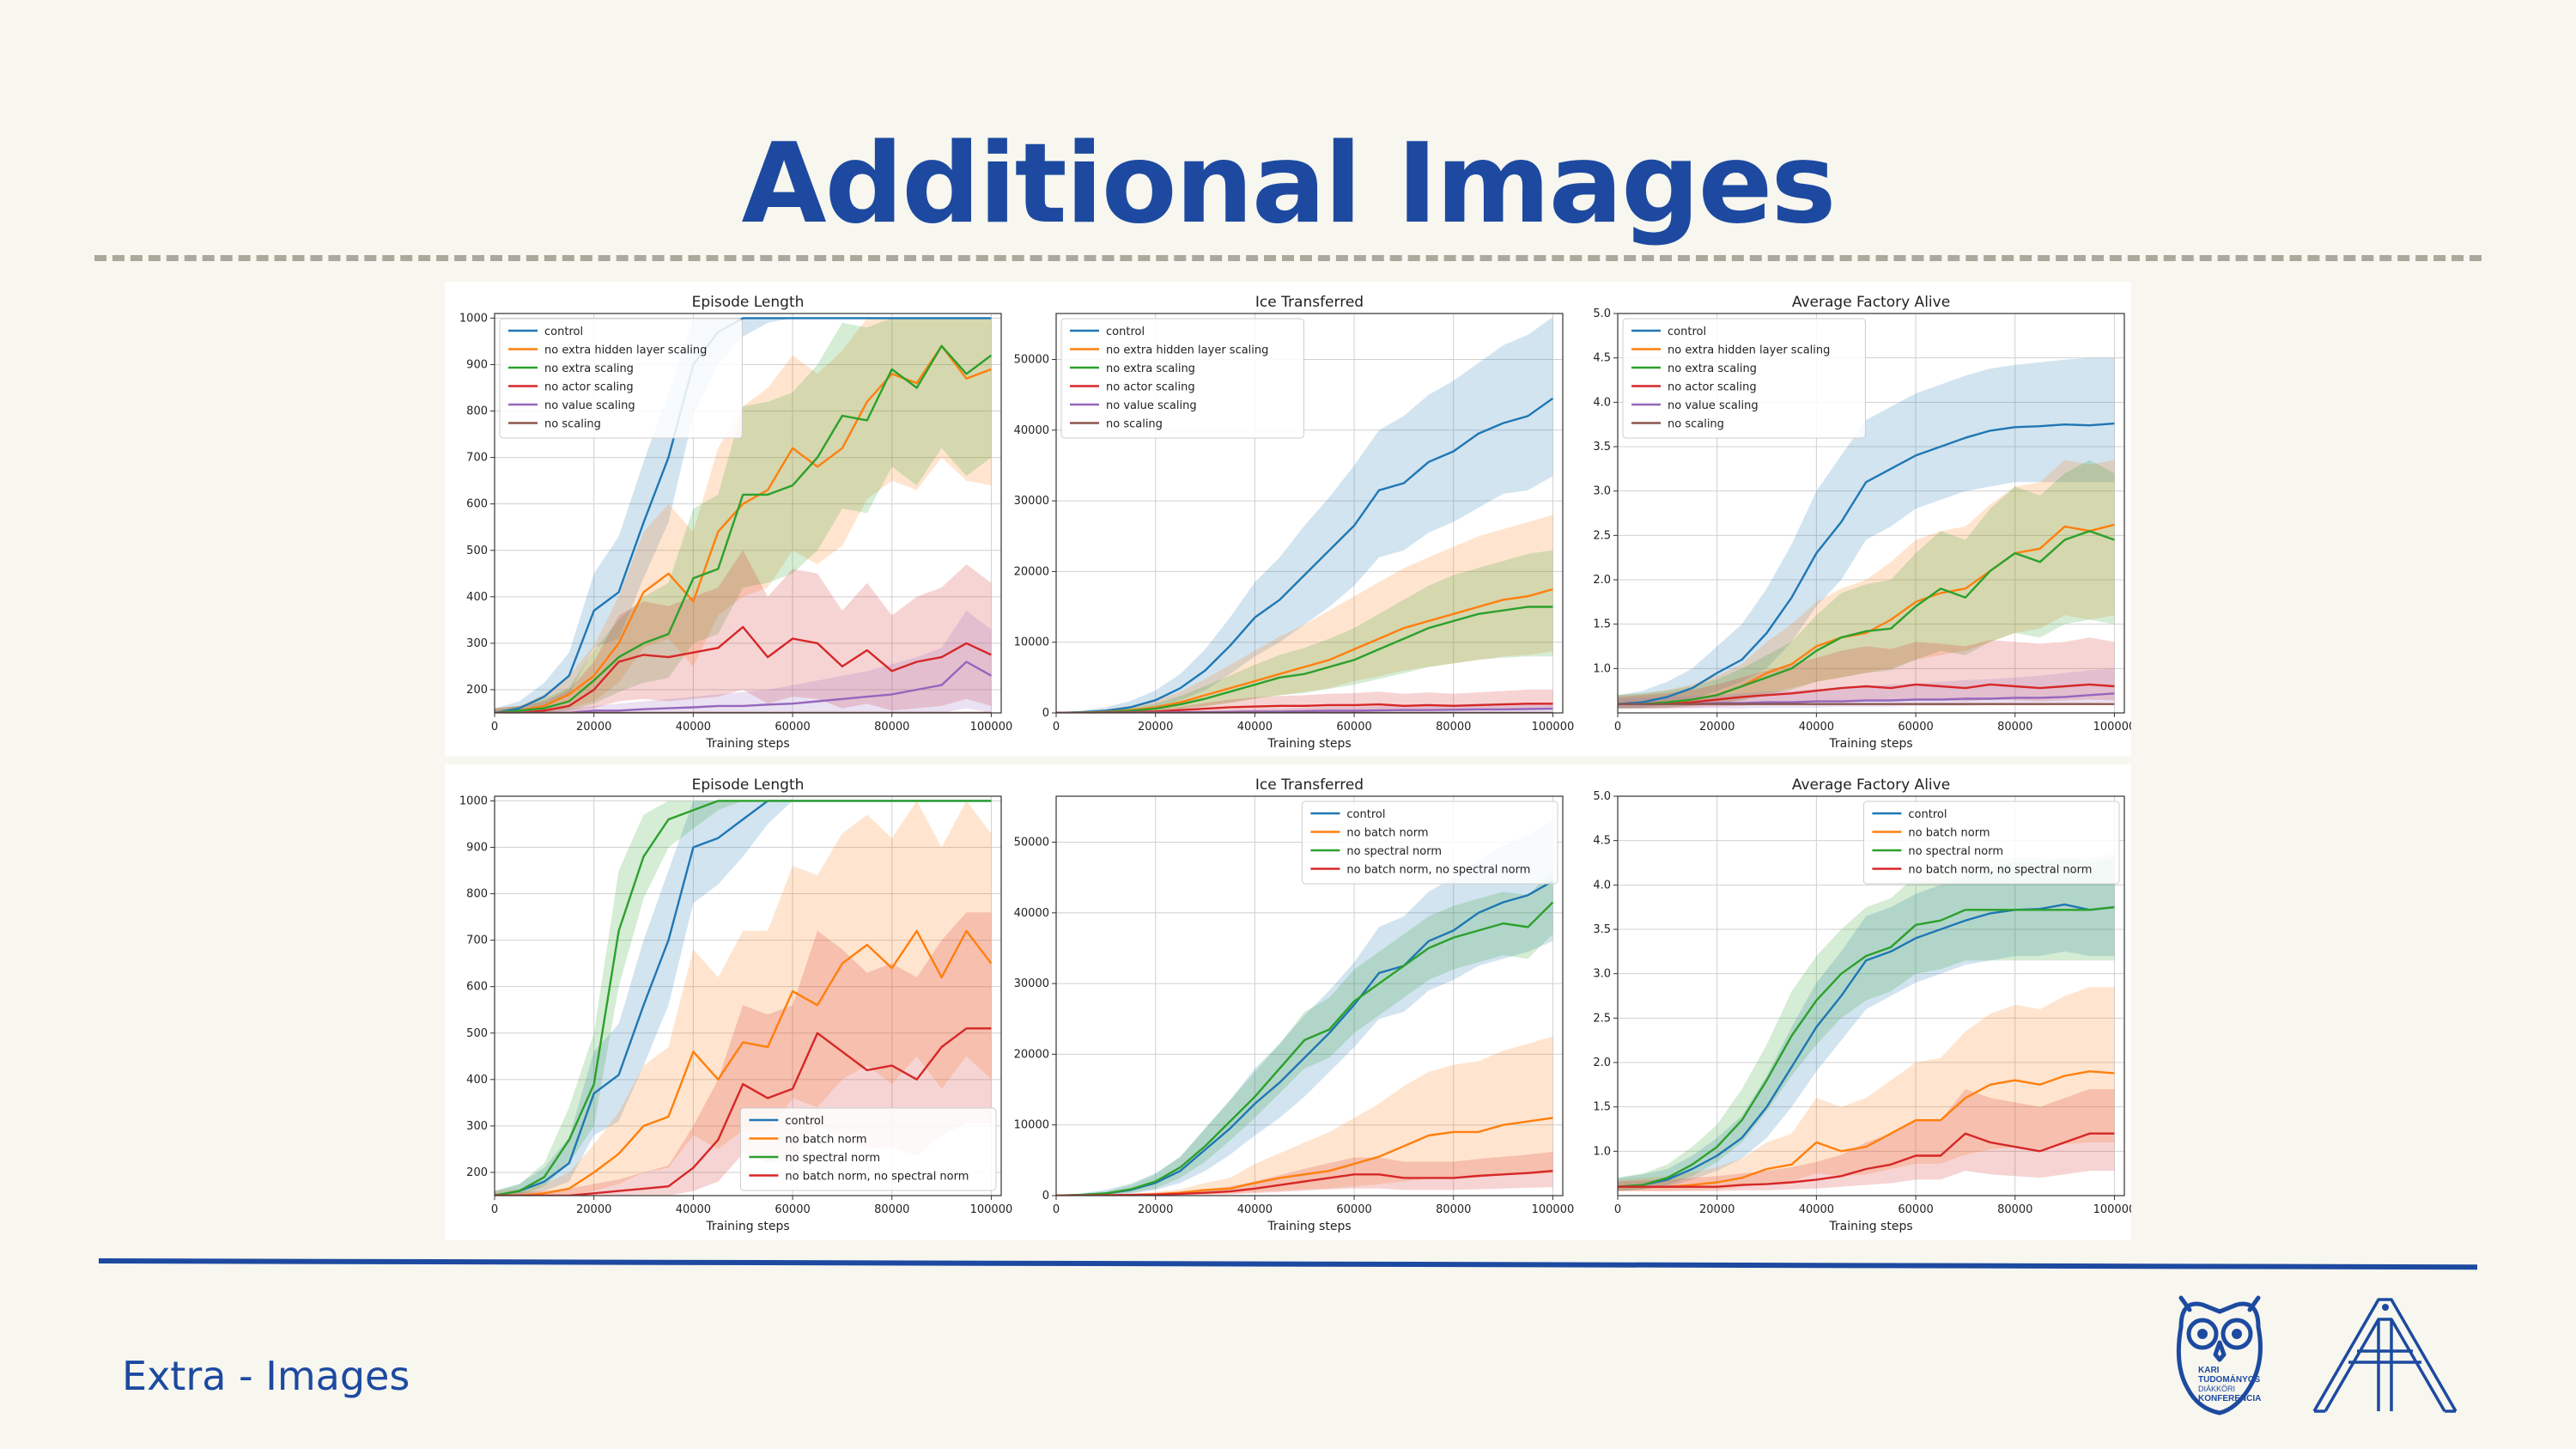 The height and width of the screenshot is (1449, 2576). What do you see at coordinates (266, 1376) in the screenshot?
I see `footer-label: Extra - Images` at bounding box center [266, 1376].